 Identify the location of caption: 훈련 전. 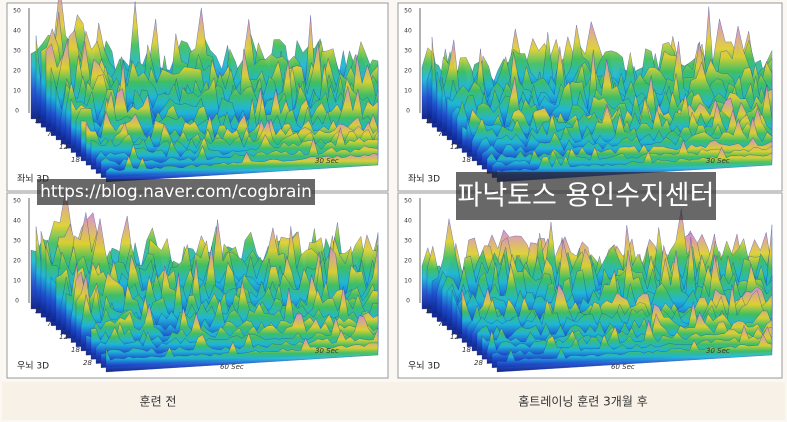
(158, 402).